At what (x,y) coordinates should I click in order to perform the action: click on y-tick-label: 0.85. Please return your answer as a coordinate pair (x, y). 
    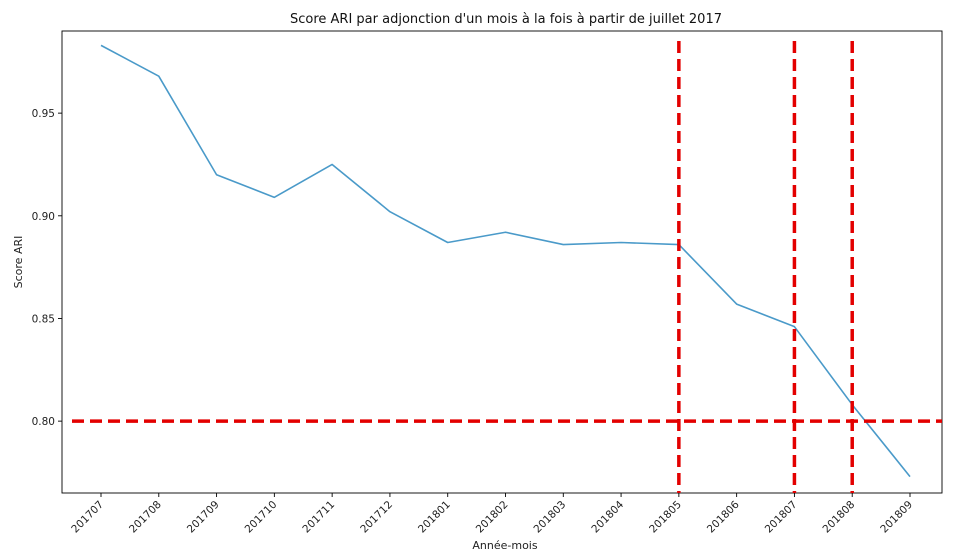
    Looking at the image, I should click on (43, 319).